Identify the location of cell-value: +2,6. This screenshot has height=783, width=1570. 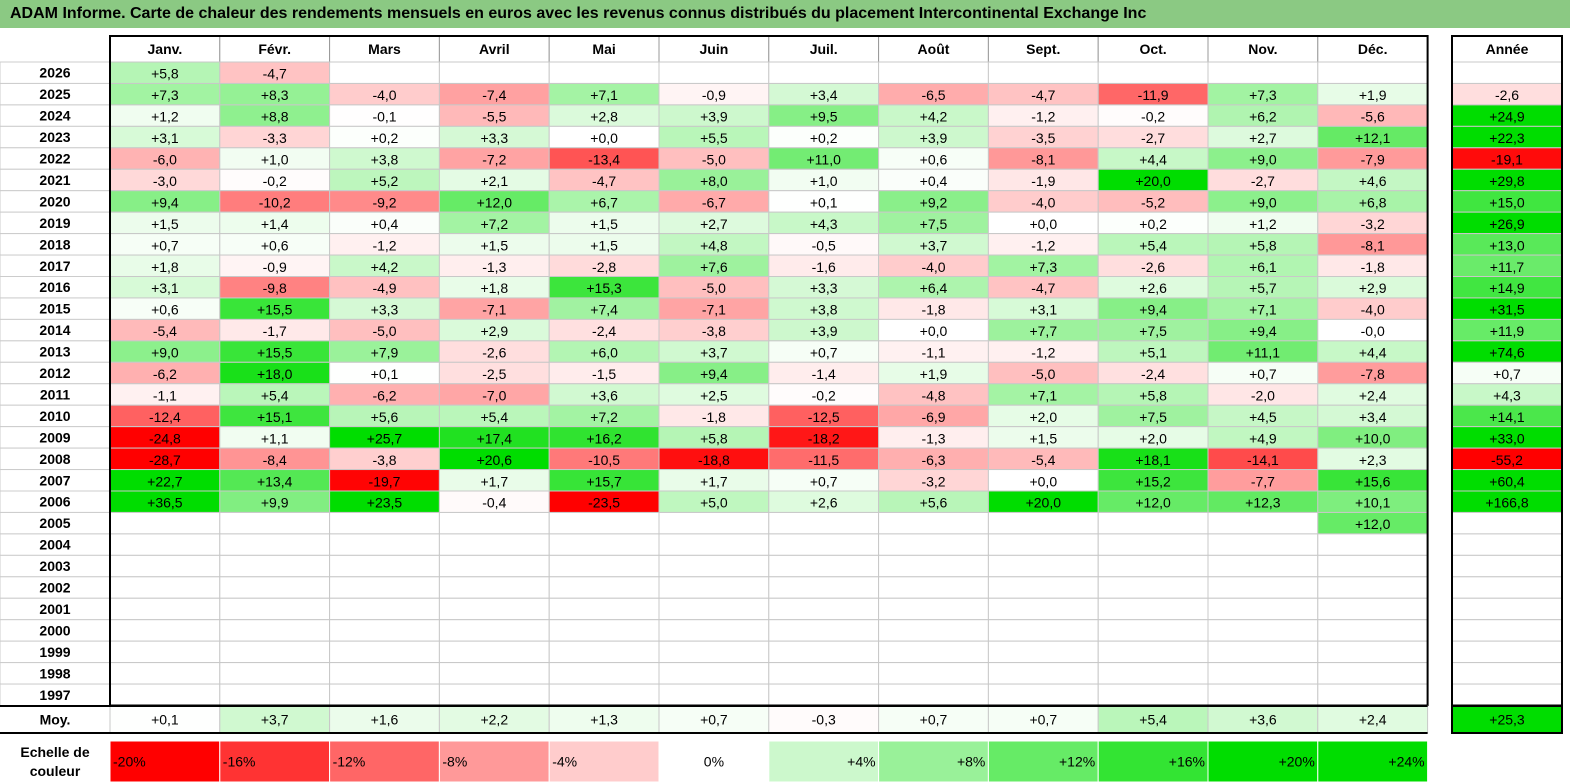
(824, 503).